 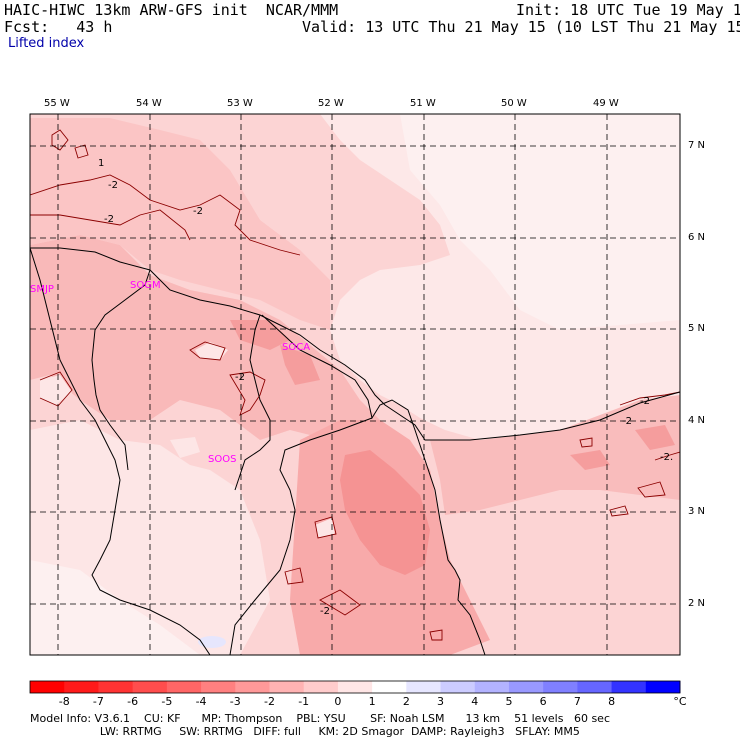 I want to click on lon-label-55w: 55 W, so click(x=57, y=103).